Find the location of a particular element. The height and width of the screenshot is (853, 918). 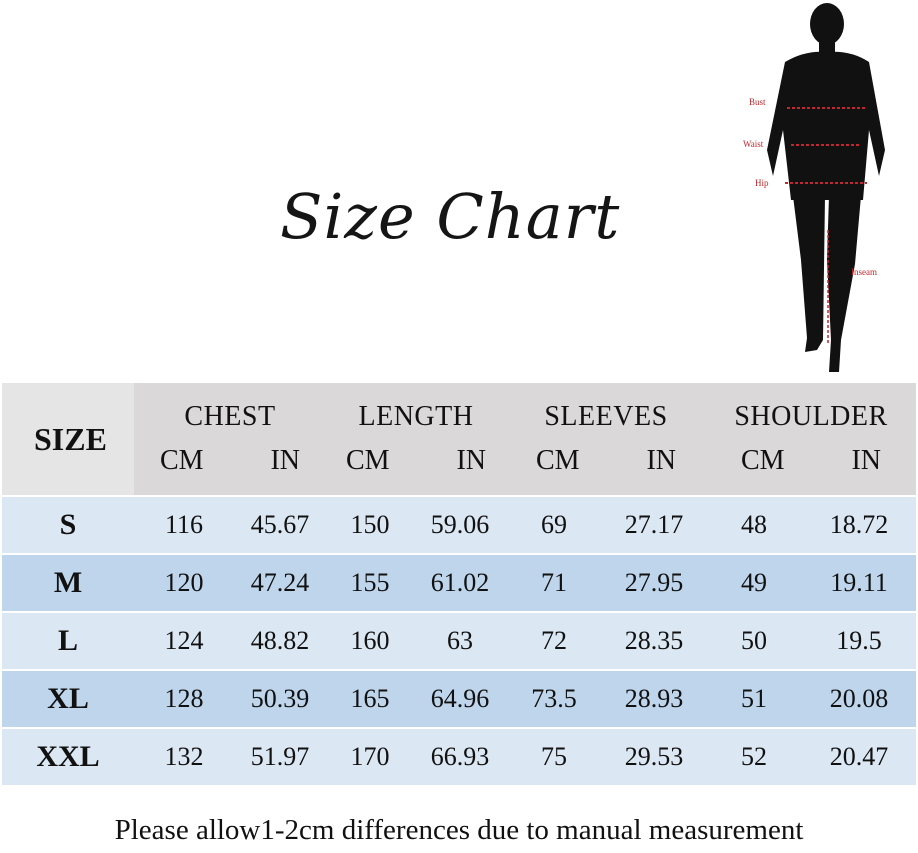

in-cell: 61.02 is located at coordinates (460, 583).